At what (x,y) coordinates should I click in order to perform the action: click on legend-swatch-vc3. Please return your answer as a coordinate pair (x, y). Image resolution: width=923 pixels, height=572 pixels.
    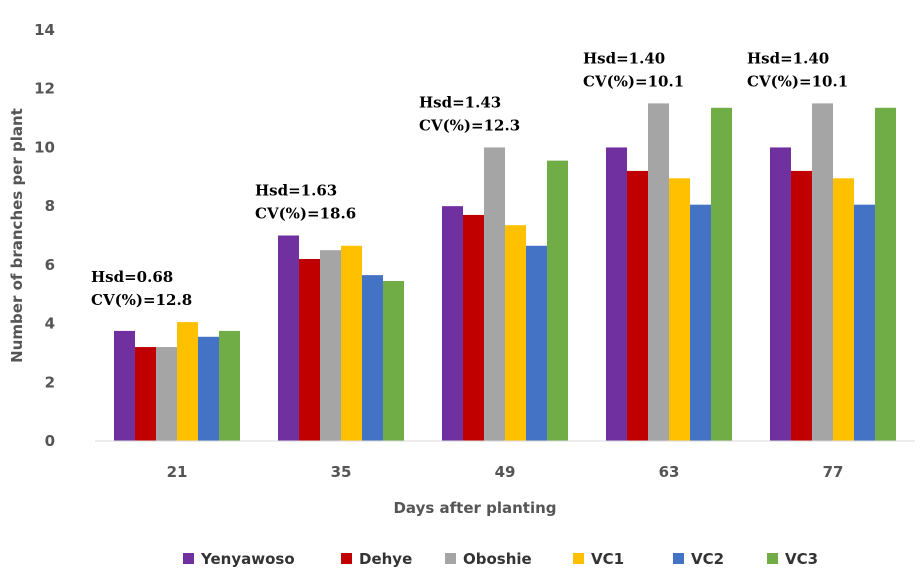
    Looking at the image, I should click on (772, 558).